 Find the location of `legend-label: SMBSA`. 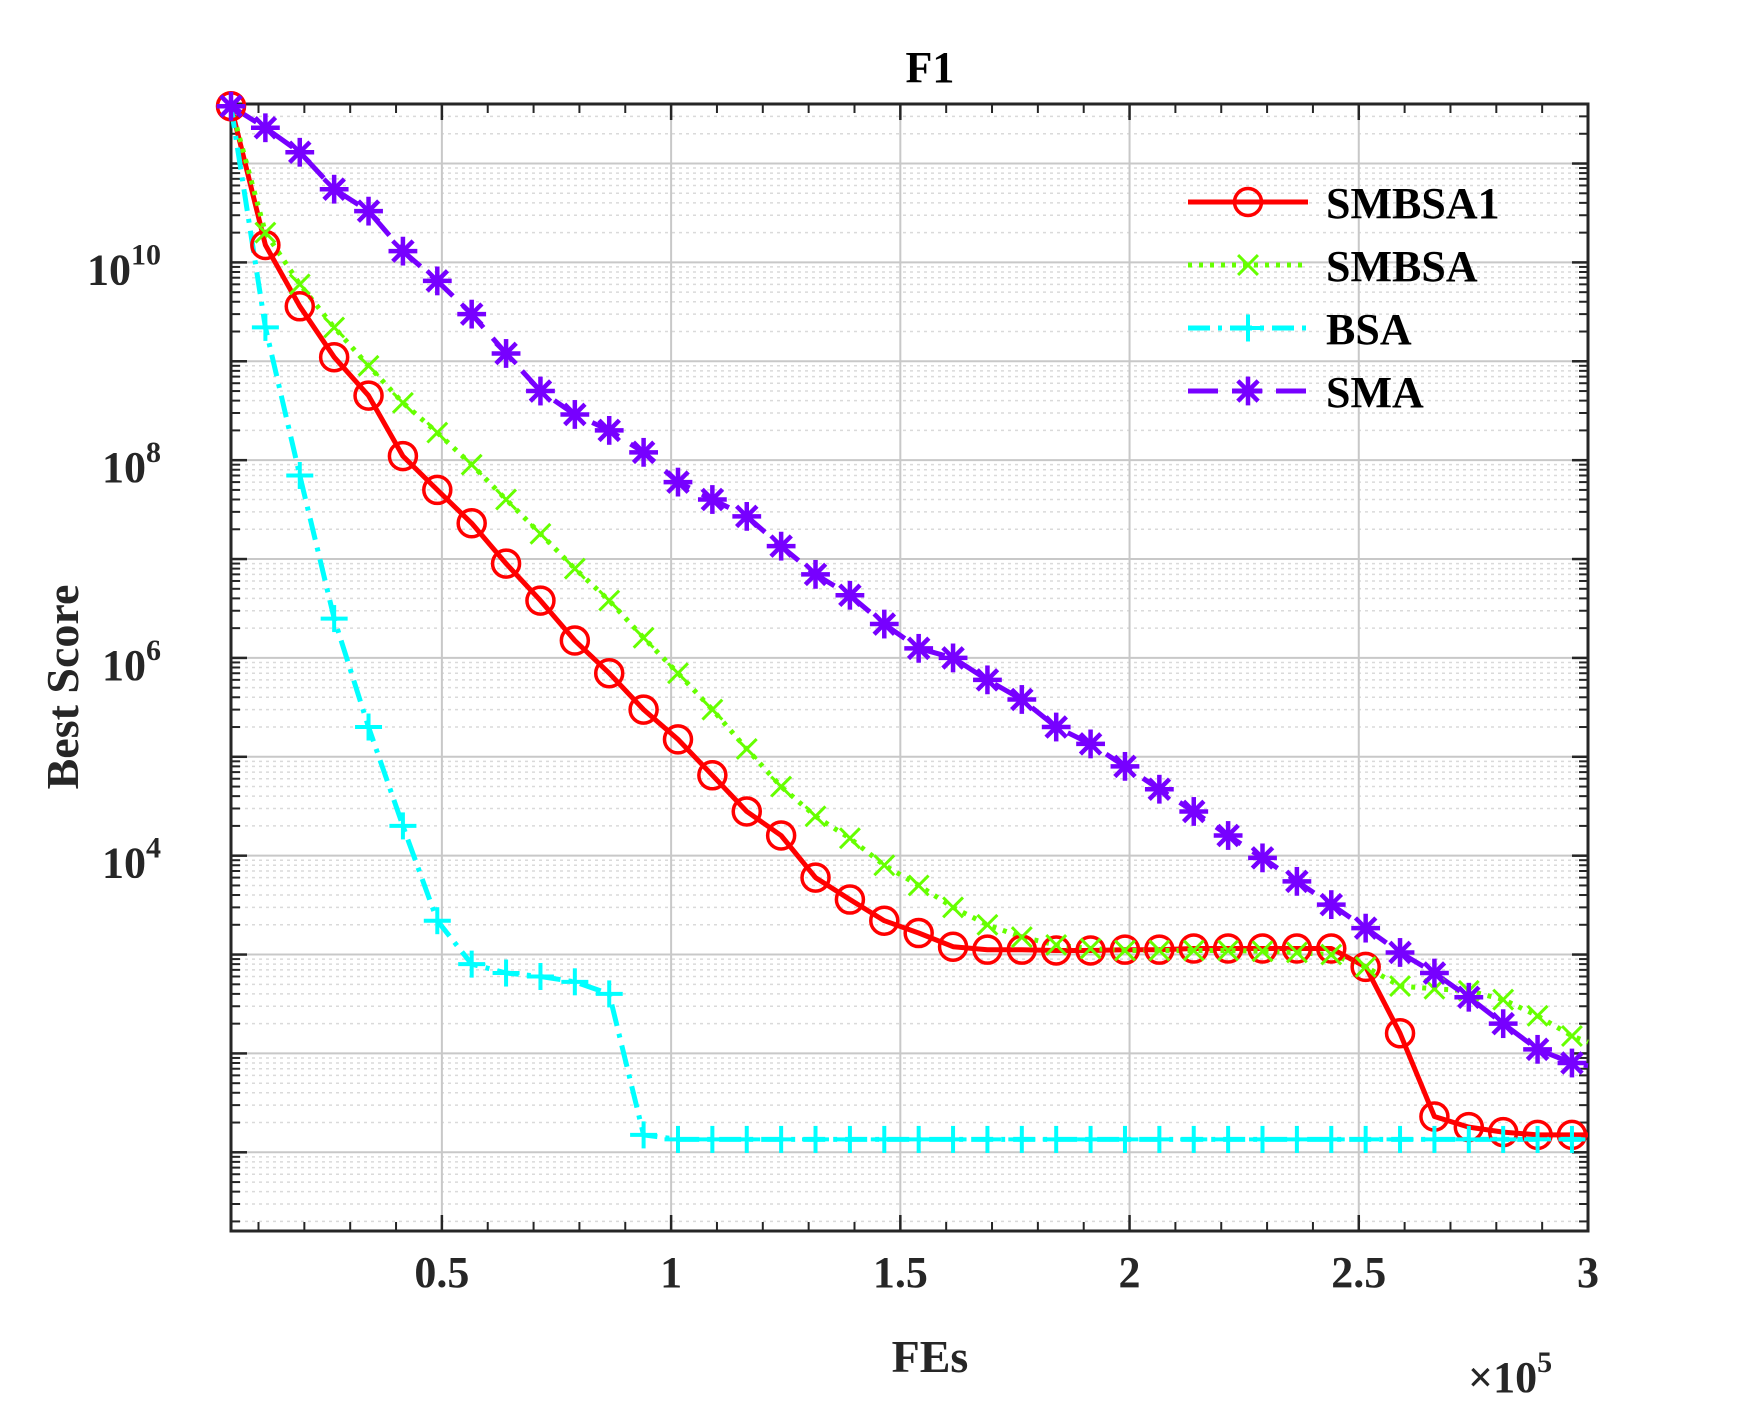

legend-label: SMBSA is located at coordinates (1402, 266).